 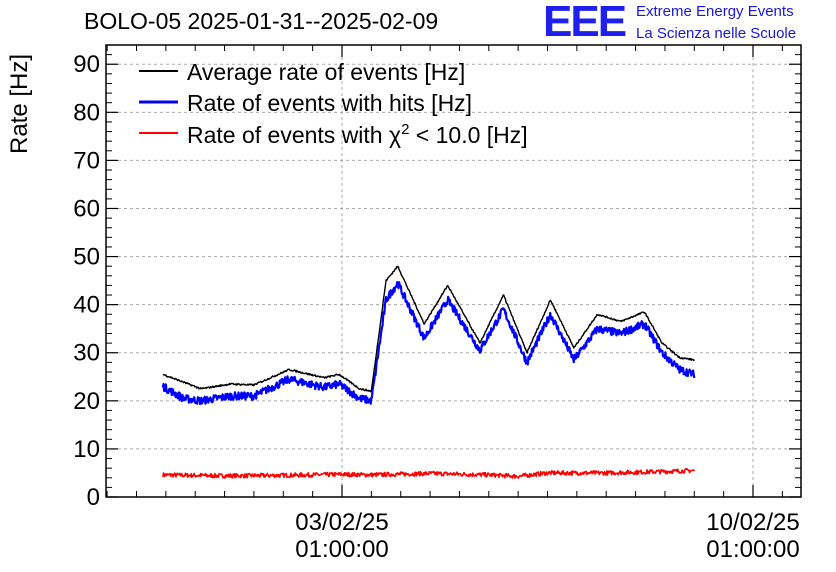 I want to click on logo-line-1: Extreme Energy Events, so click(x=715, y=11).